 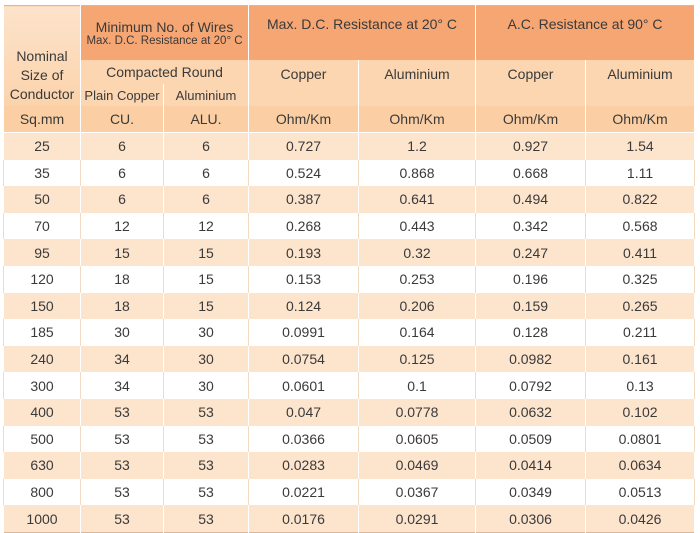 What do you see at coordinates (531, 279) in the screenshot?
I see `table-cell: 0.196` at bounding box center [531, 279].